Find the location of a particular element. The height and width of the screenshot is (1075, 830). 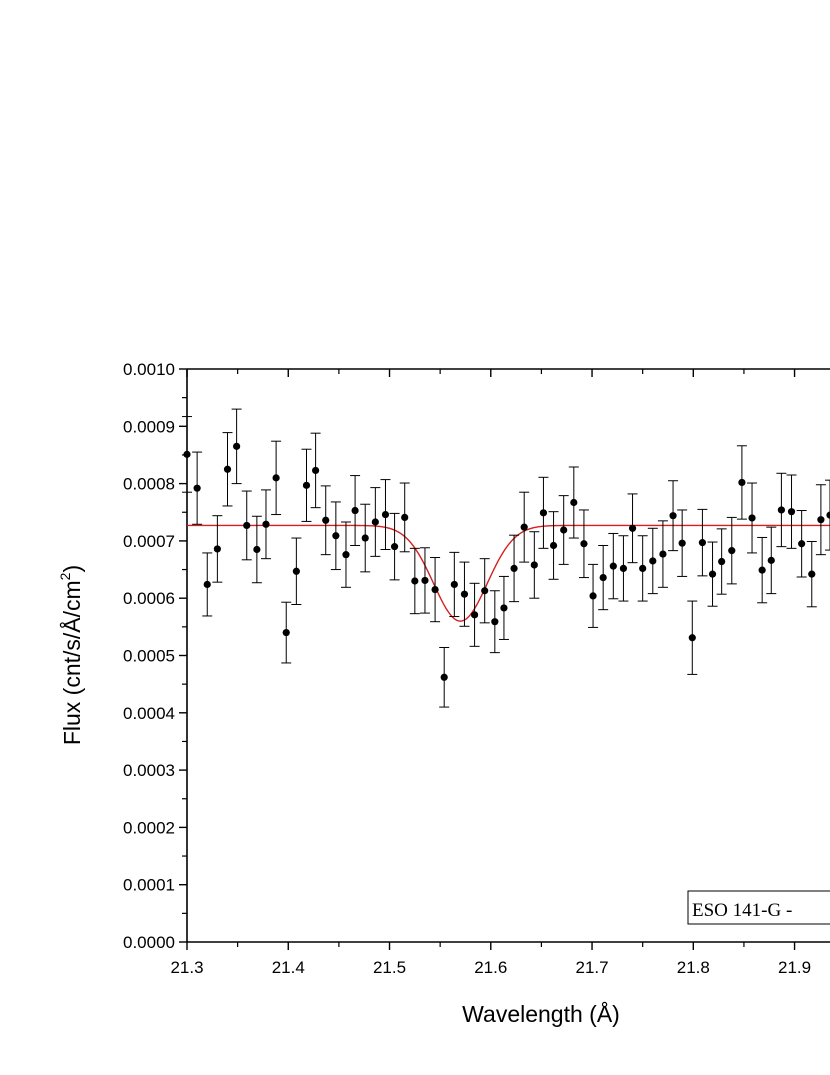

source-label-frame is located at coordinates (758, 907).